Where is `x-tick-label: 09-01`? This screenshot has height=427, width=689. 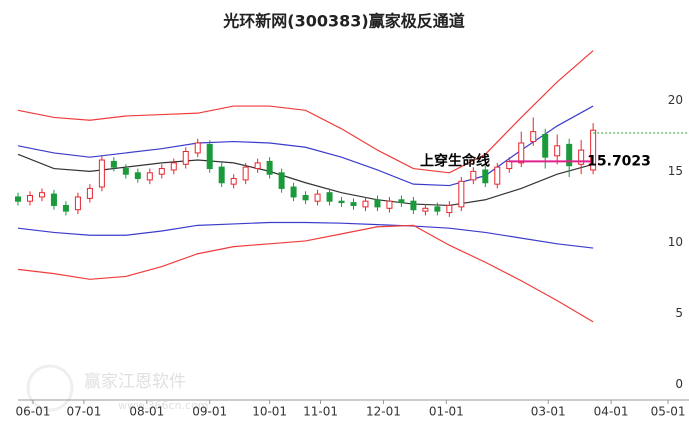
x-tick-label: 09-01 is located at coordinates (209, 412).